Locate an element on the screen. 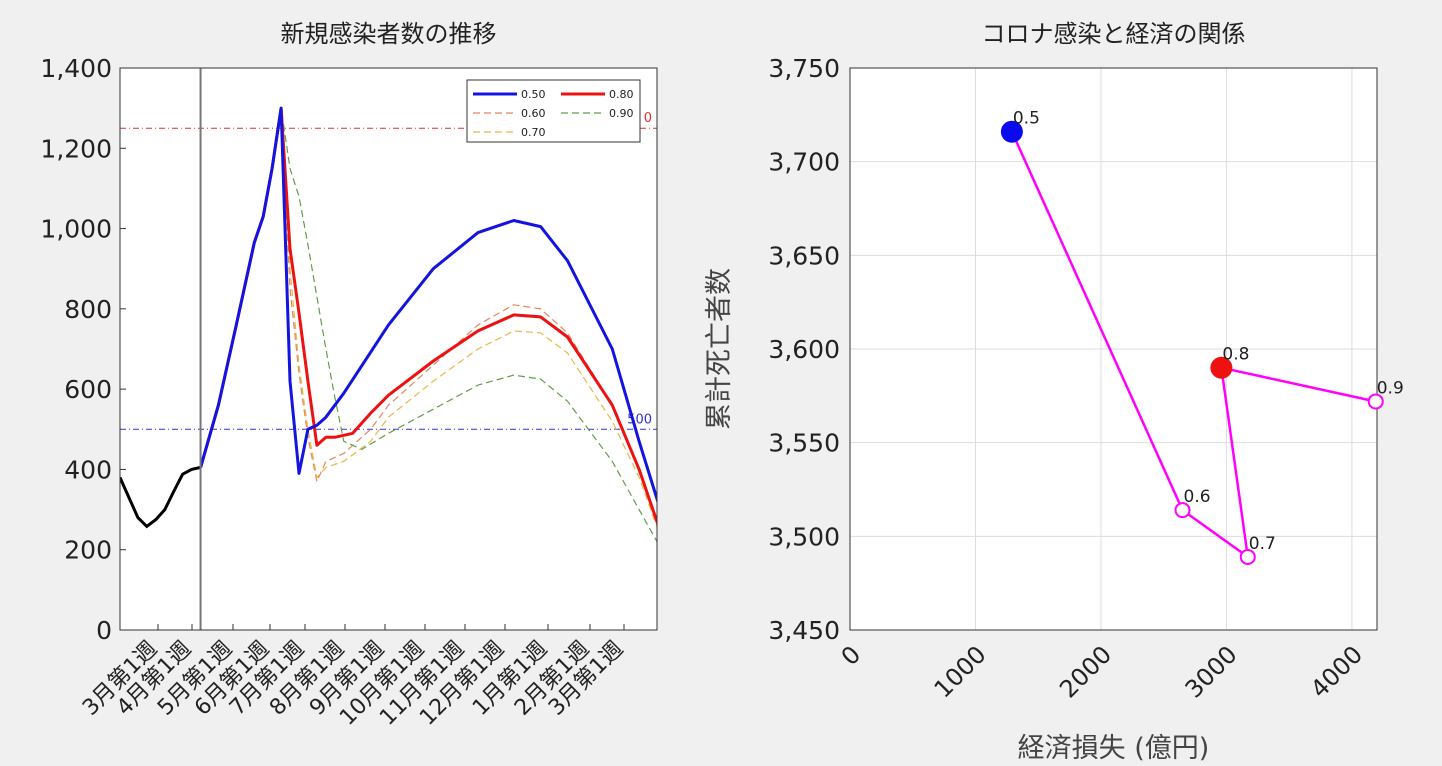 This screenshot has width=1442, height=766. point-label: 0.7 is located at coordinates (1262, 544).